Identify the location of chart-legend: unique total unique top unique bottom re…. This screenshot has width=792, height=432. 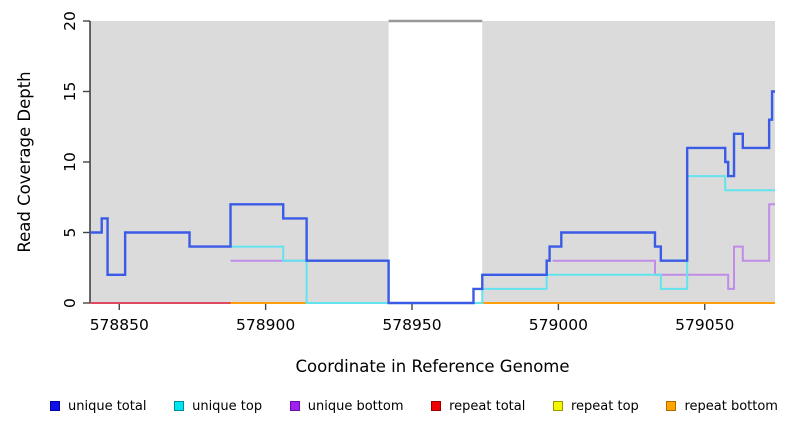
(396, 406).